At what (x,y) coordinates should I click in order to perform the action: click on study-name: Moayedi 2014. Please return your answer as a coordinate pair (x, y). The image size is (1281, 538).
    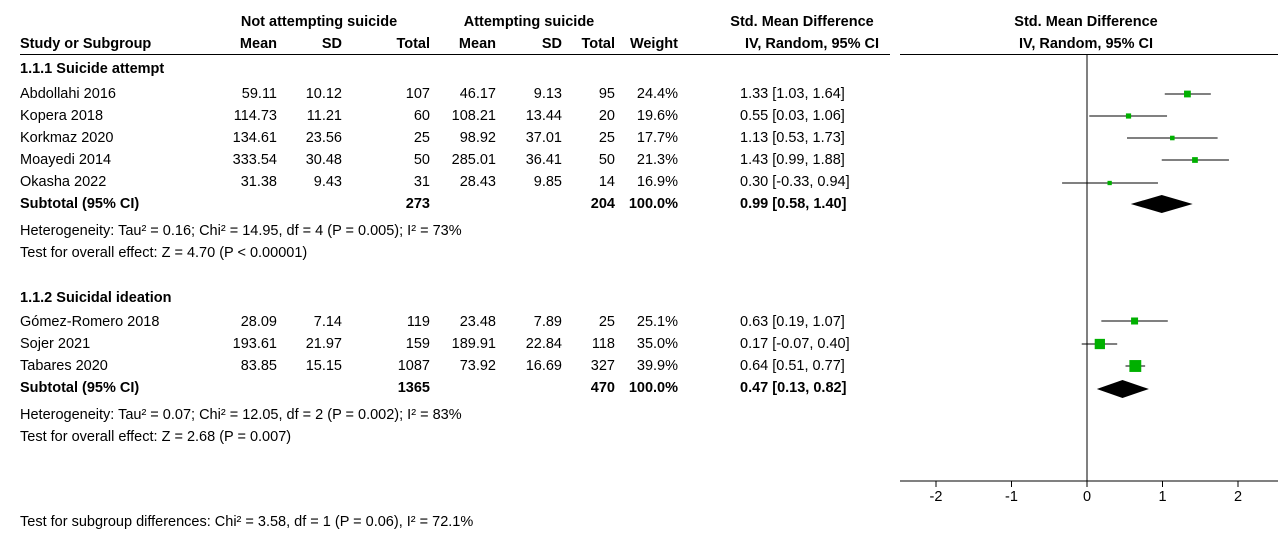
    Looking at the image, I should click on (66, 160).